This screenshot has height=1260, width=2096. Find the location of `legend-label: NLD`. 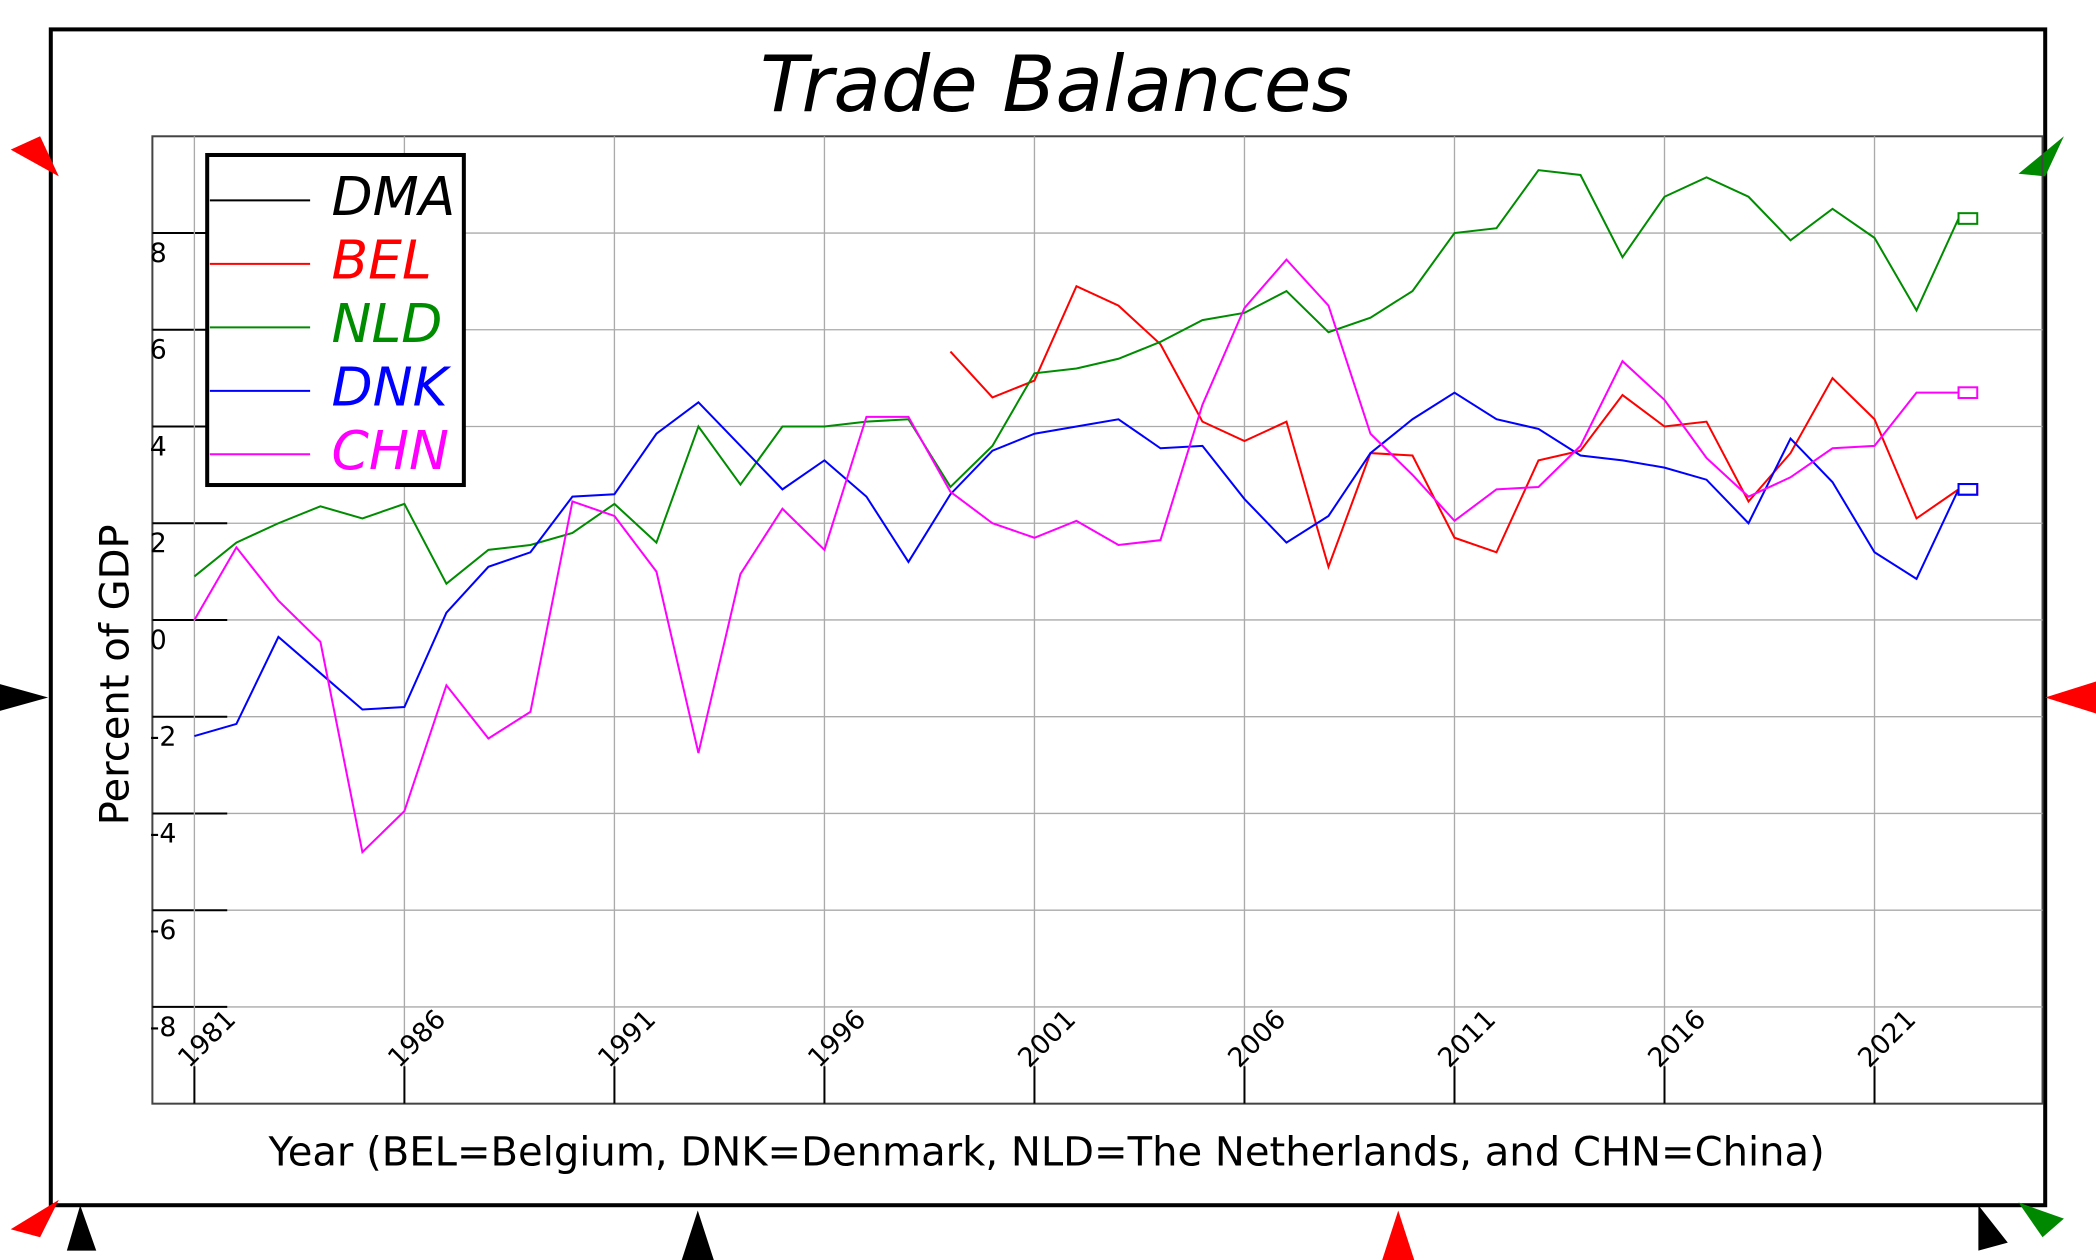

legend-label: NLD is located at coordinates (387, 323).